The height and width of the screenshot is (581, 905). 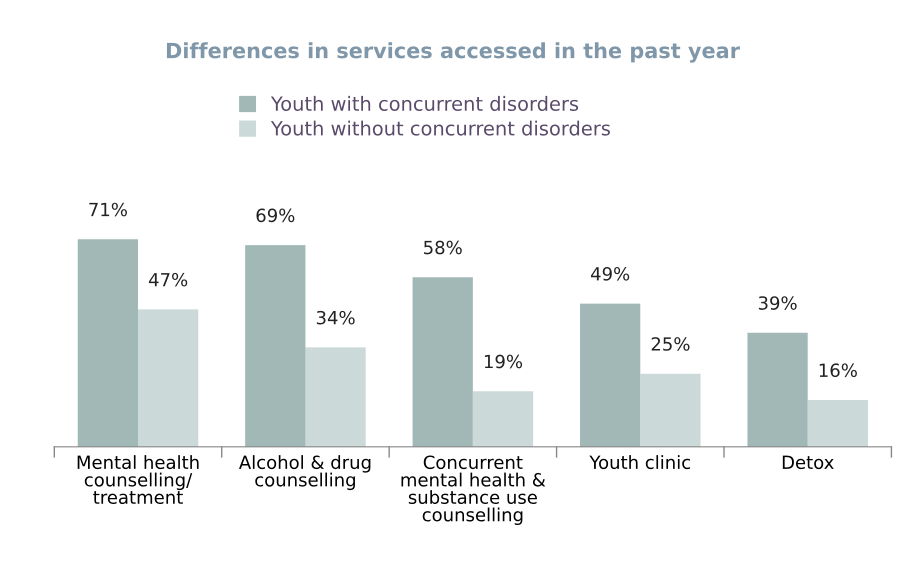 What do you see at coordinates (138, 479) in the screenshot?
I see `x-tick-label: Mental health counselling/ treatment` at bounding box center [138, 479].